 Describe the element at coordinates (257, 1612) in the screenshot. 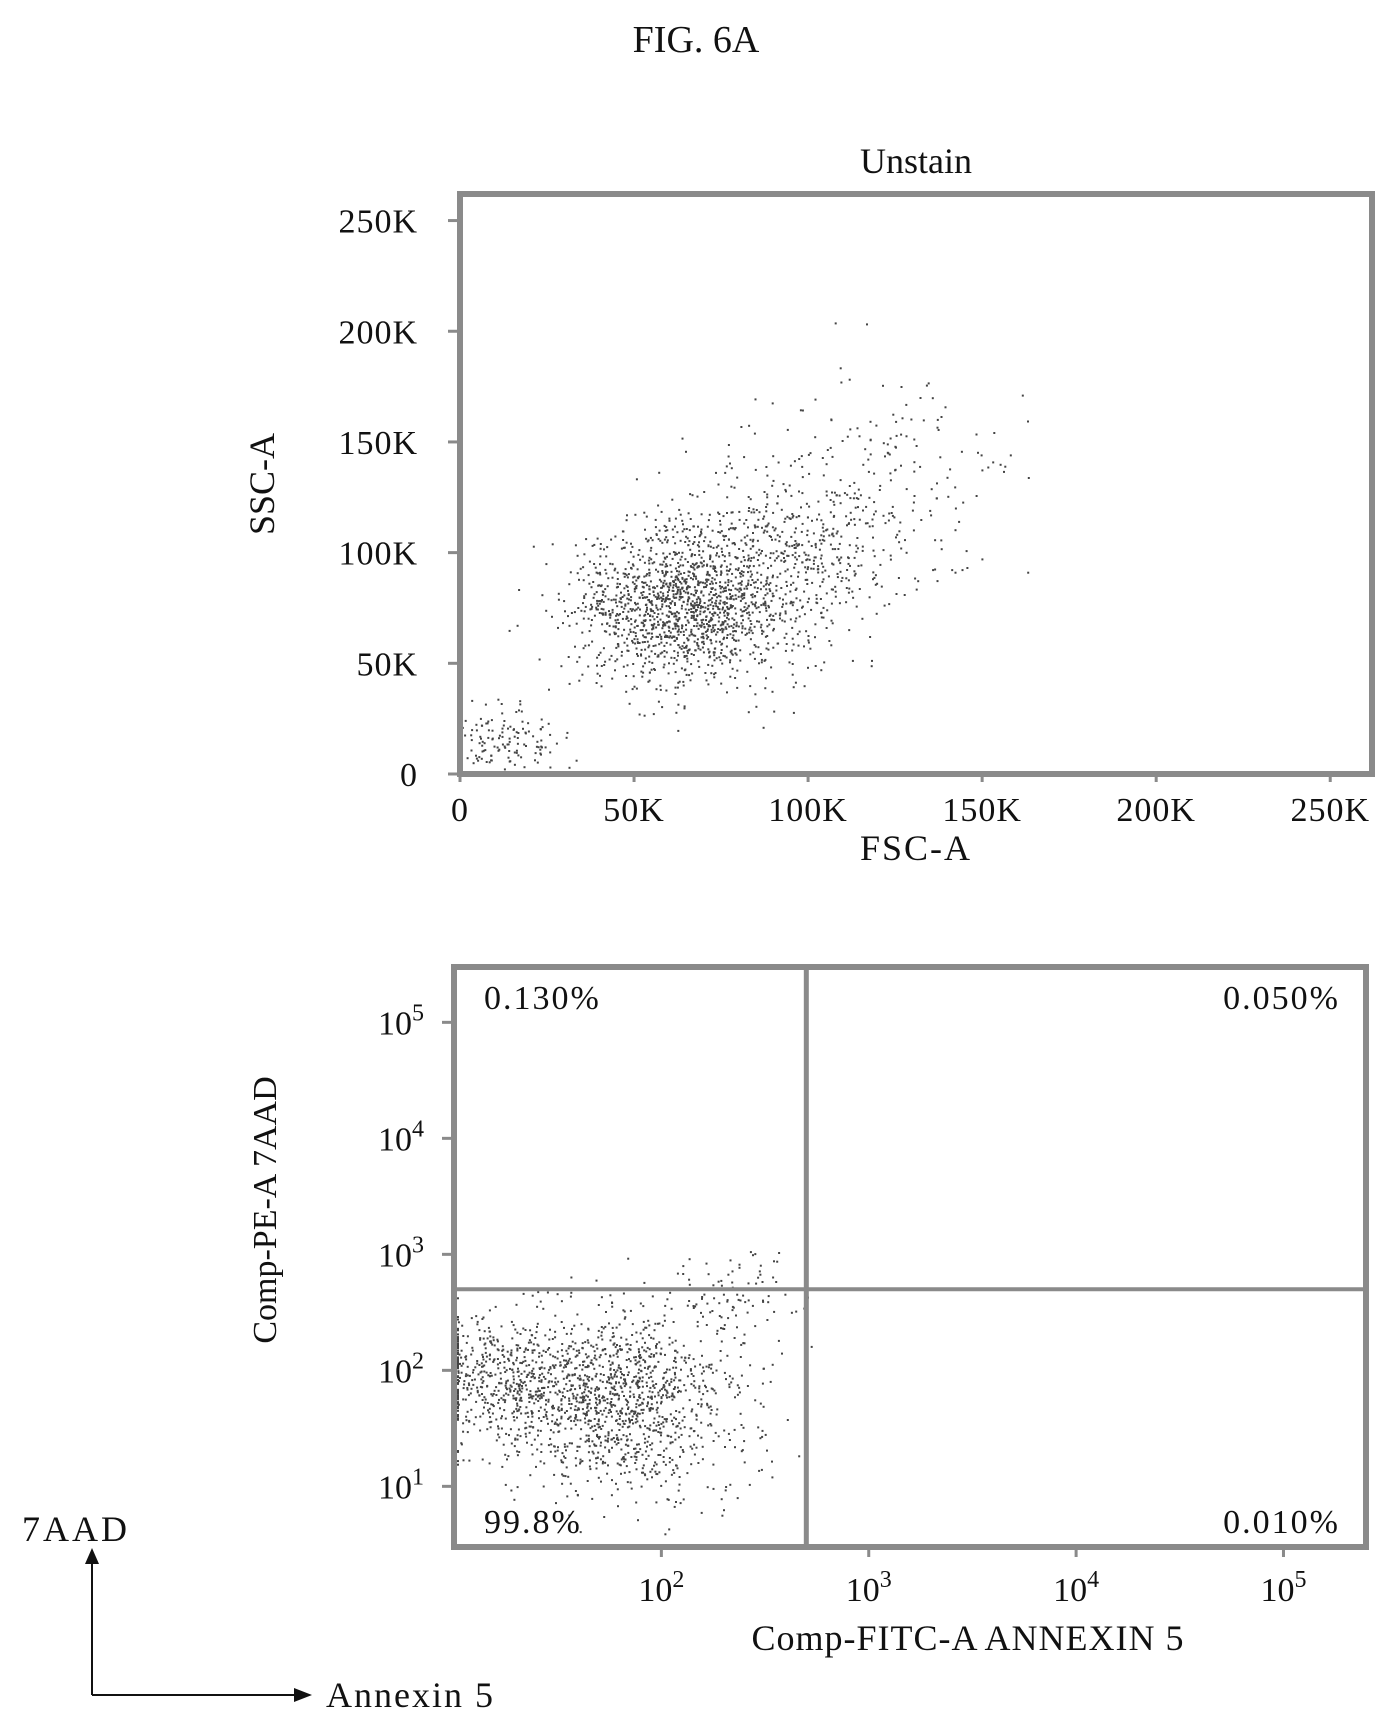

I see `axis-orientation-legend: 7AAD Annexin 5` at that location.